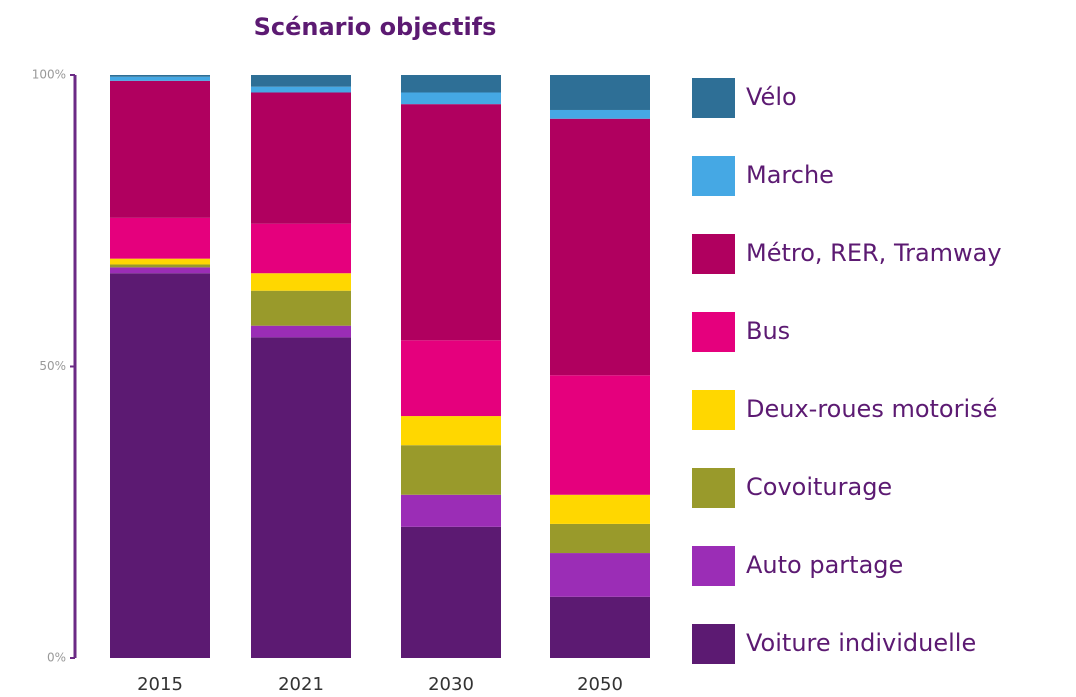  I want to click on y-tick-label: 0%, so click(56, 658).